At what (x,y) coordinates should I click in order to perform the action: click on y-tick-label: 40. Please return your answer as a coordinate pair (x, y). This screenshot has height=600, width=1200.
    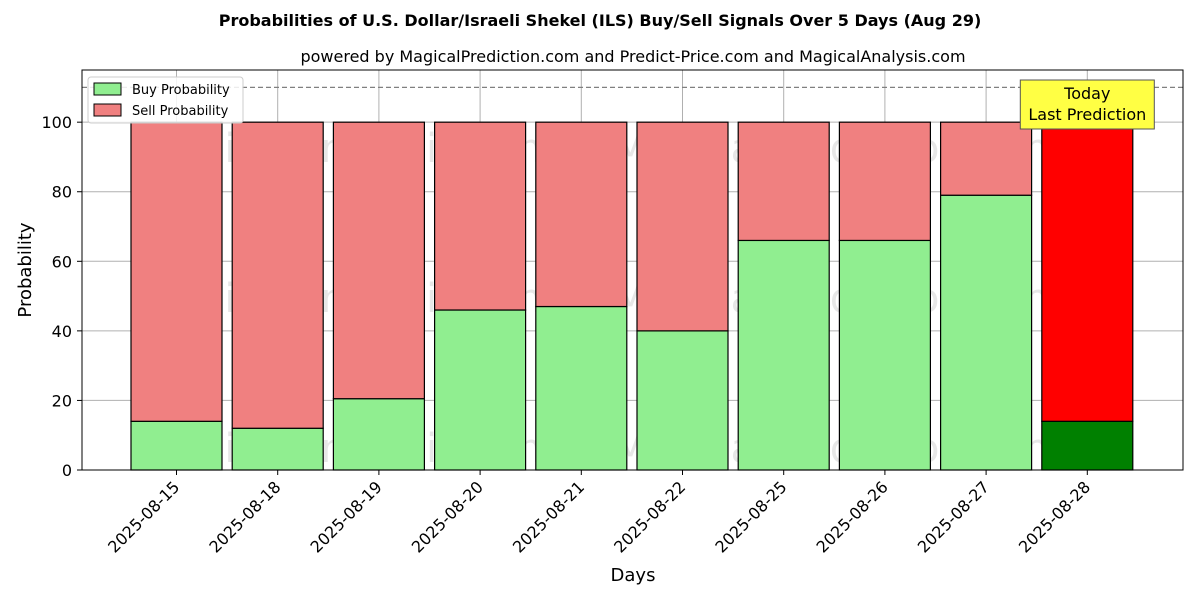
    Looking at the image, I should click on (62, 331).